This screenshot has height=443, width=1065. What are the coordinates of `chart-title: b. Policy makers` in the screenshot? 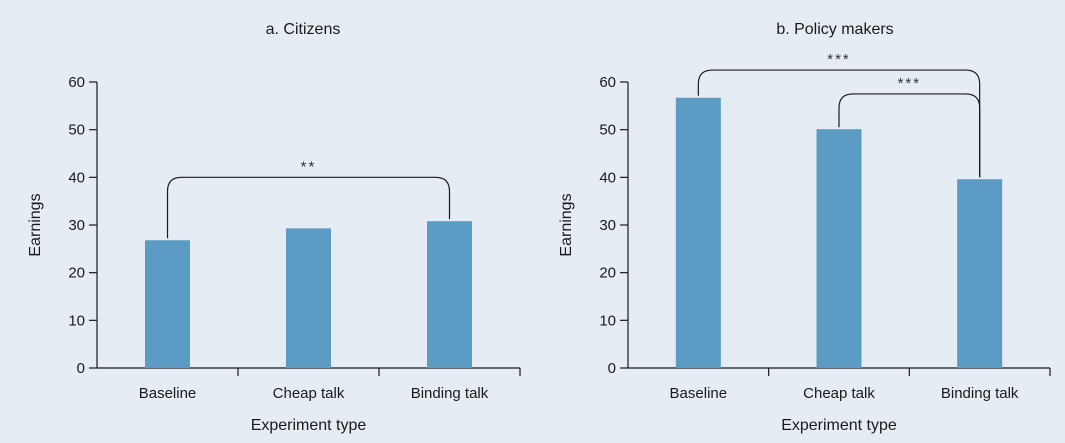 It's located at (834, 29).